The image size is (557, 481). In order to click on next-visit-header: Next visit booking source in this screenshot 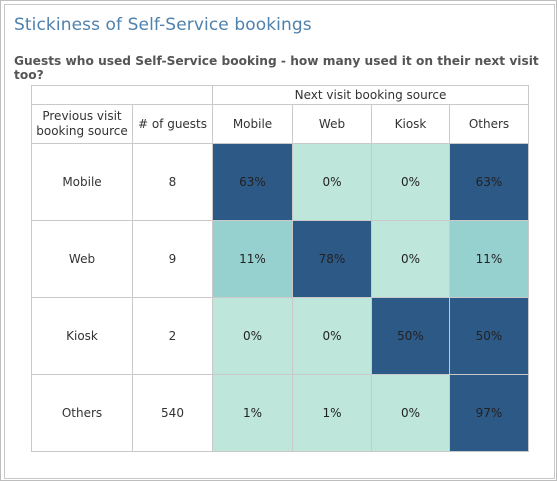, I will do `click(370, 95)`.